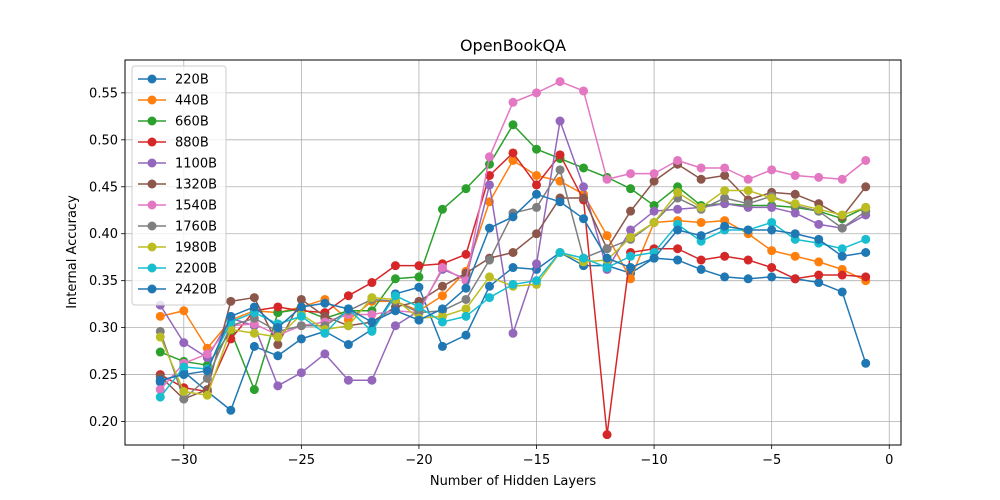 The image size is (1000, 500). What do you see at coordinates (196, 269) in the screenshot?
I see `legend-label: 2200B` at bounding box center [196, 269].